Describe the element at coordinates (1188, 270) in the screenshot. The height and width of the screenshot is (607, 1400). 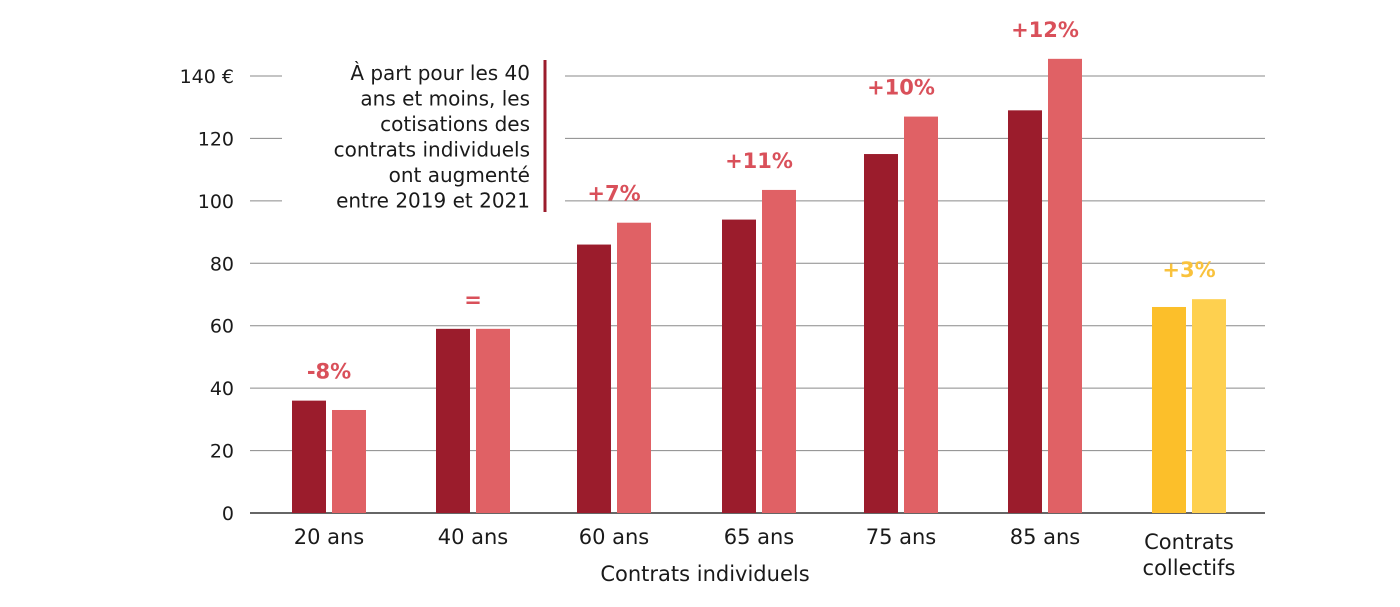
I see `change-label: +3%` at that location.